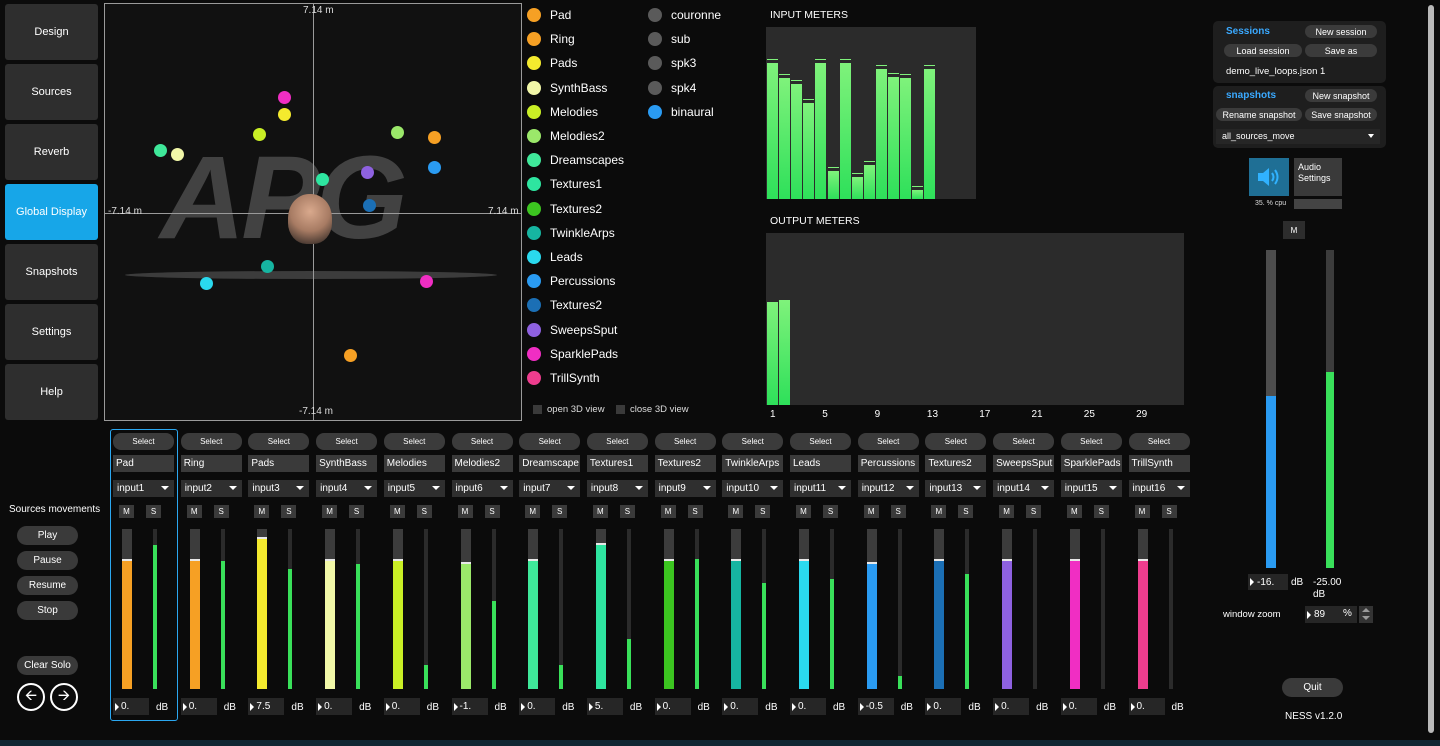 The width and height of the screenshot is (1440, 746). What do you see at coordinates (753, 488) in the screenshot?
I see `input-select: input10` at bounding box center [753, 488].